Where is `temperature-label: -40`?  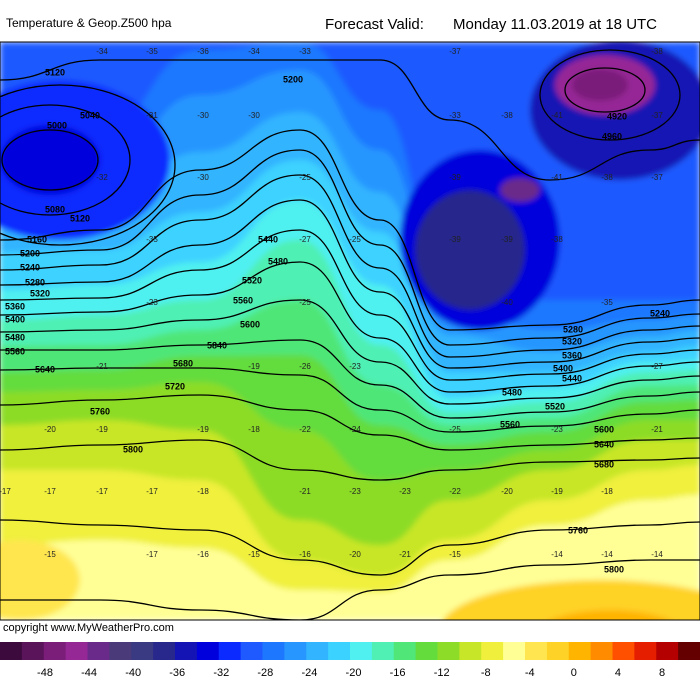 temperature-label: -40 is located at coordinates (507, 302).